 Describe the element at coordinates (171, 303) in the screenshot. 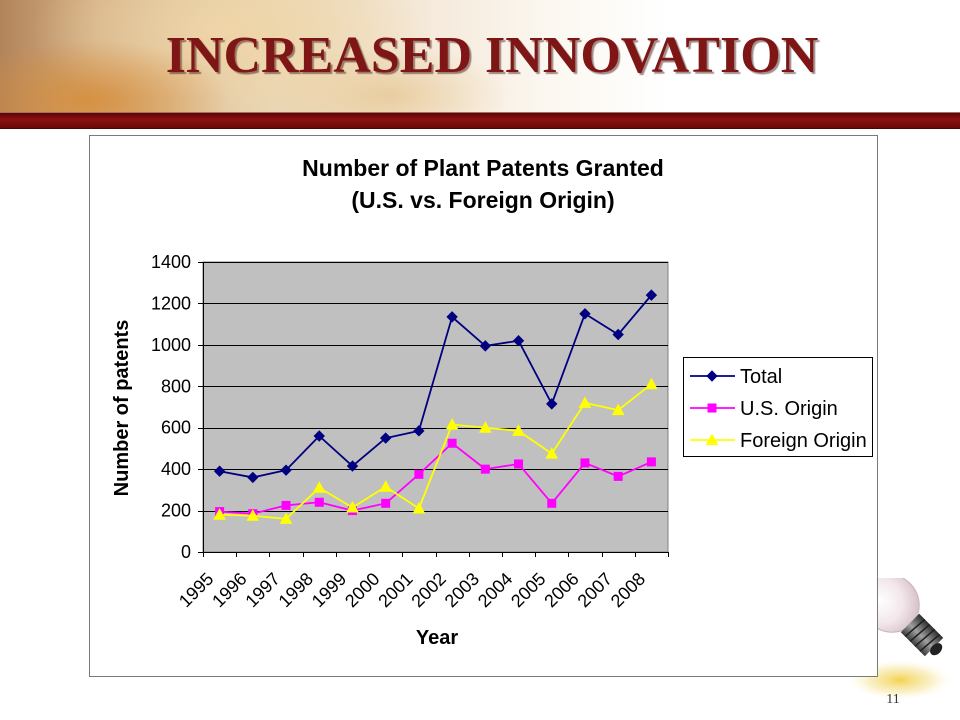

I see `y-tick-label: 1200` at that location.